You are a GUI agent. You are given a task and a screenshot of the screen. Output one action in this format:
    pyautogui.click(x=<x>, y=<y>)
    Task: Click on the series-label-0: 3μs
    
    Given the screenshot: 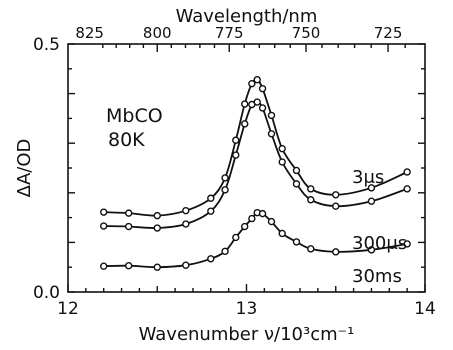 What is the action you would take?
    pyautogui.click(x=368, y=177)
    